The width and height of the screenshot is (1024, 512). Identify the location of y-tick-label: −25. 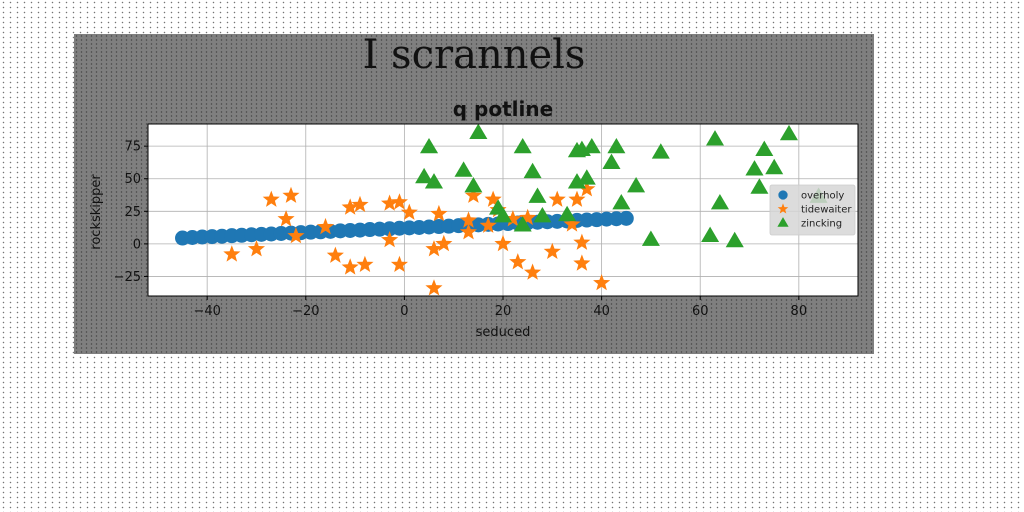
(127, 277).